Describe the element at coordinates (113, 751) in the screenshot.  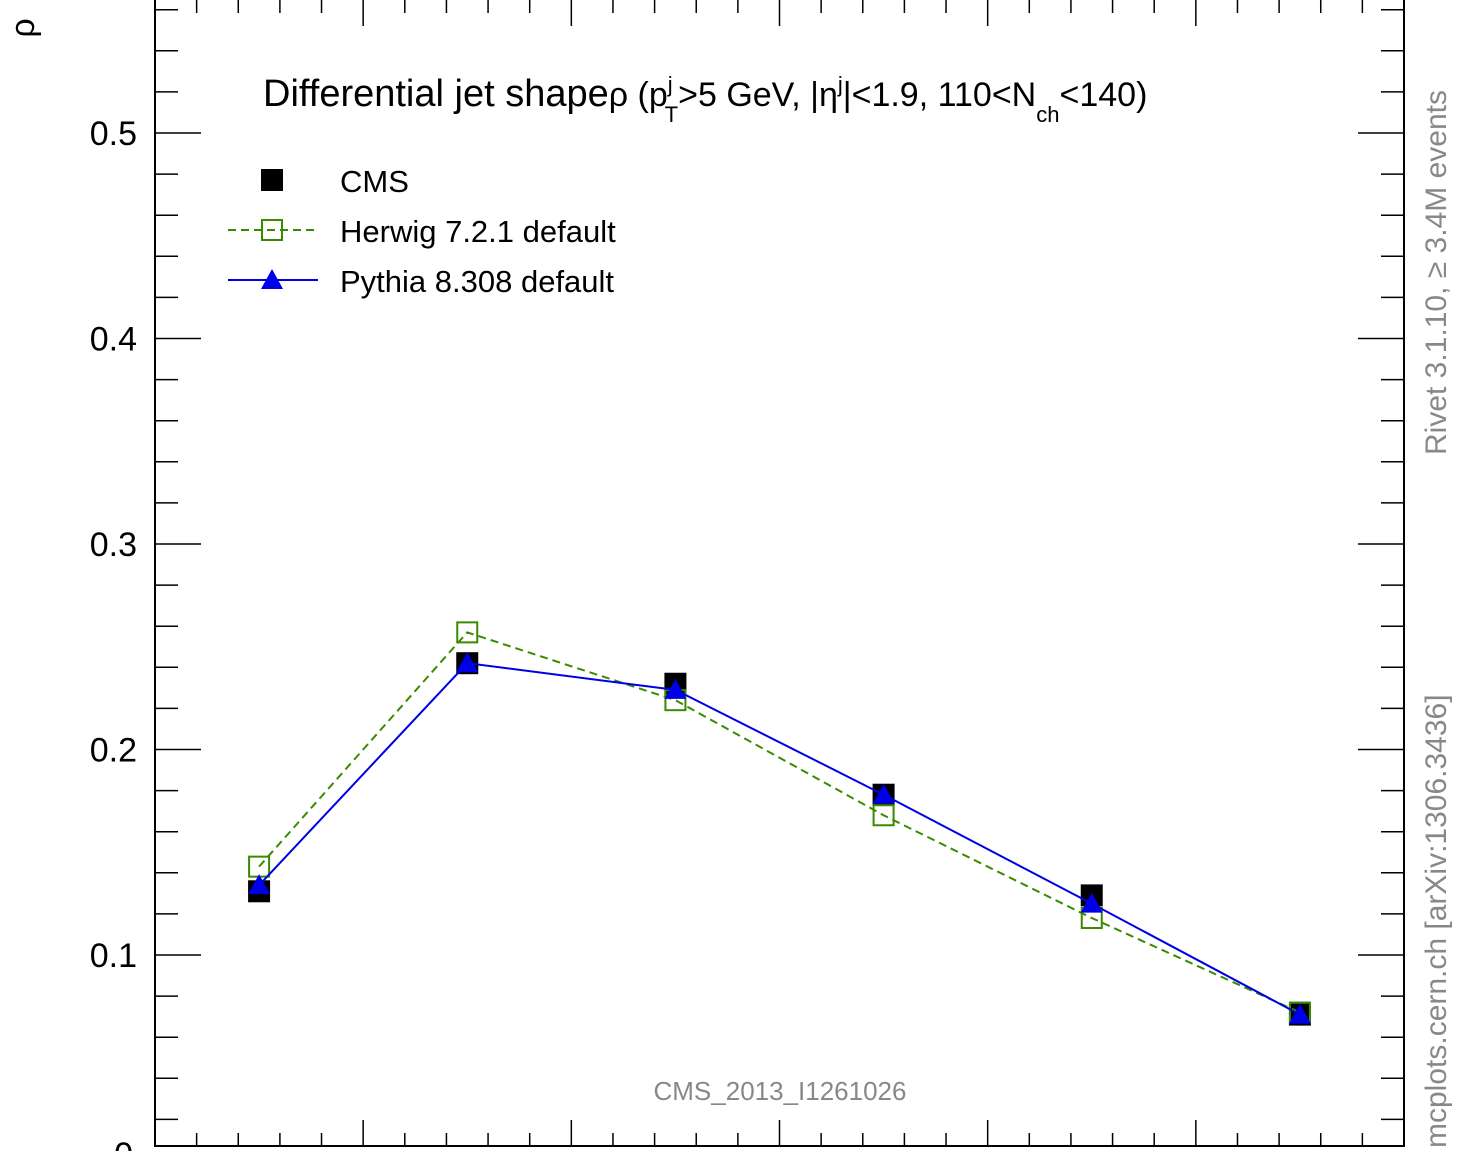
I see `y-tick-label: 0.2` at that location.